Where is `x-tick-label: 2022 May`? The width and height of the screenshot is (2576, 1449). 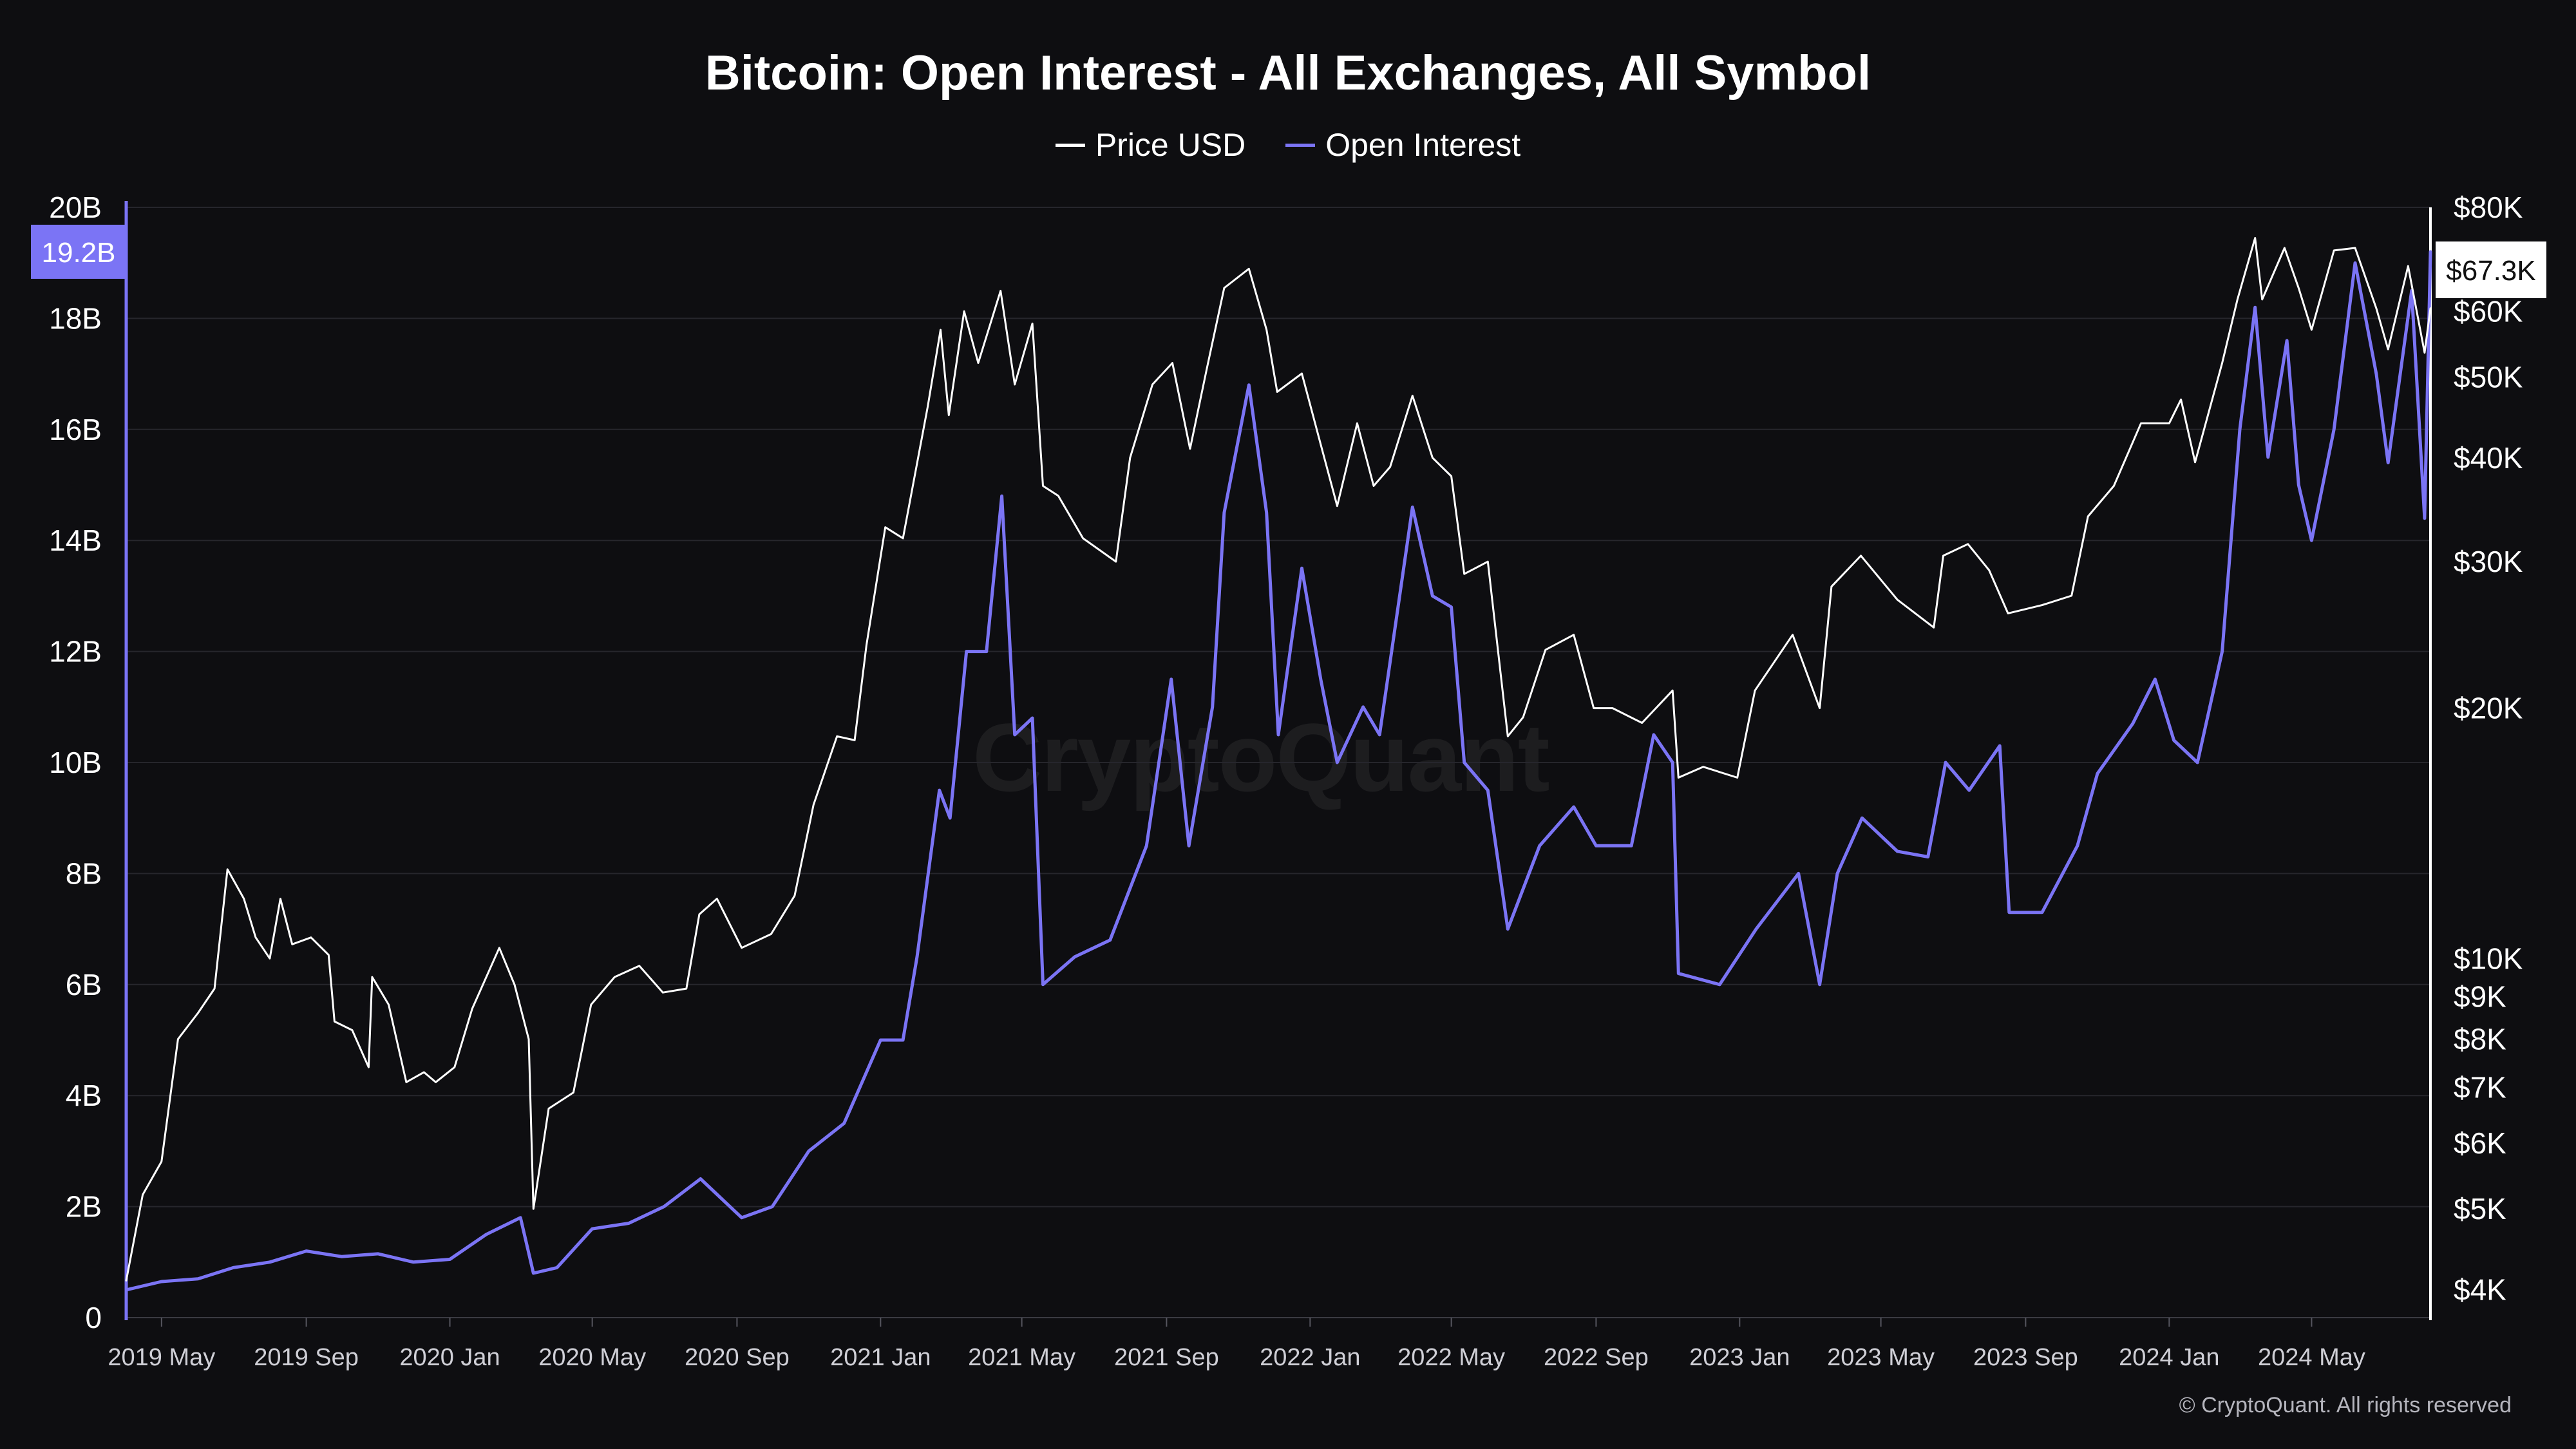 x-tick-label: 2022 May is located at coordinates (1451, 1357).